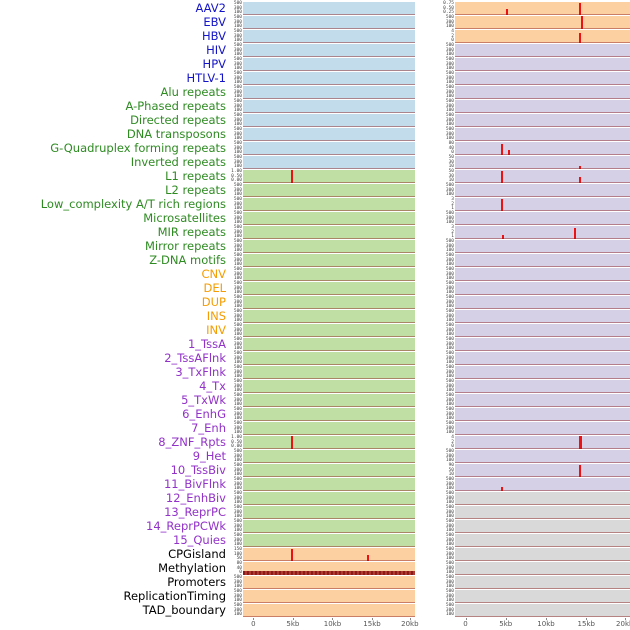  What do you see at coordinates (315, 316) in the screenshot?
I see `track-row-ins: INS 500 300 100 500 300 100` at bounding box center [315, 316].